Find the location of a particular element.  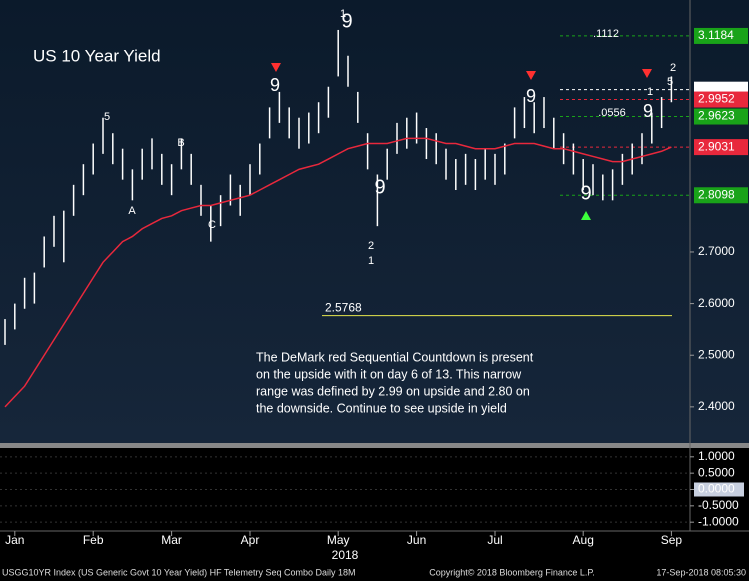

indicator-tick-label: 1.0000 is located at coordinates (716, 456).